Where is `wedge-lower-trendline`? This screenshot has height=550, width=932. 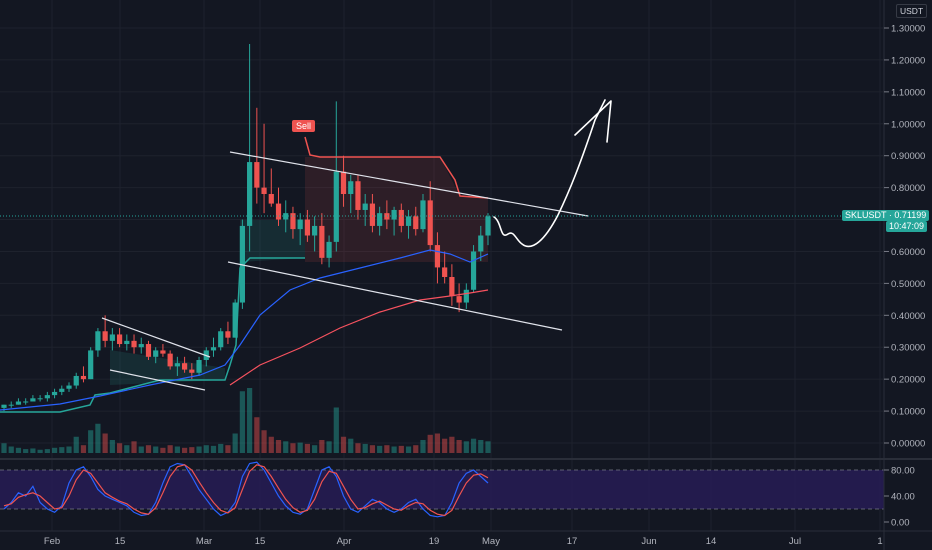
wedge-lower-trendline is located at coordinates (157, 380).